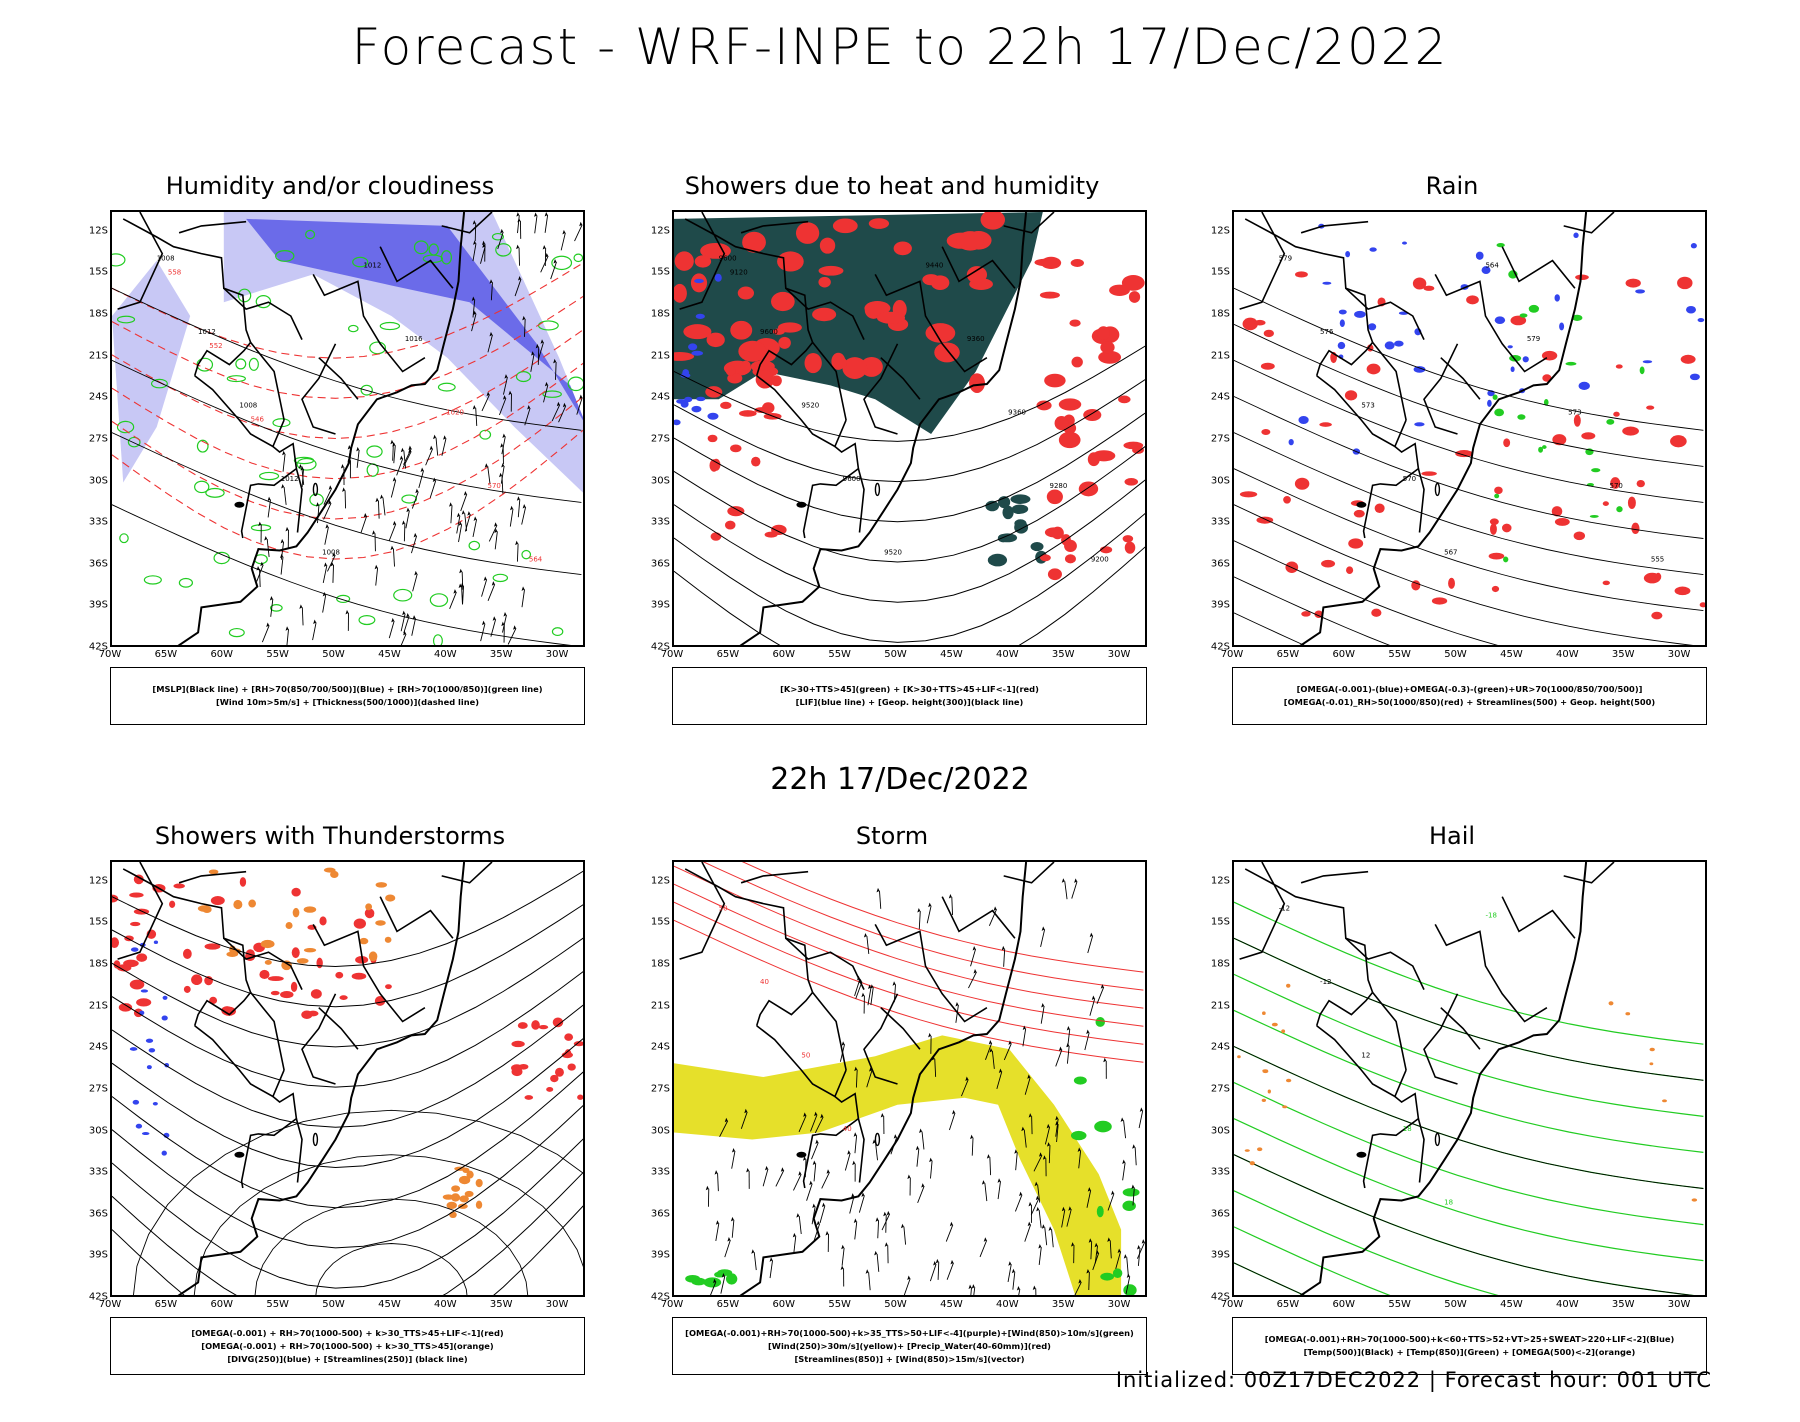  I want to click on longitude-tick-label: 35W, so click(1623, 654).